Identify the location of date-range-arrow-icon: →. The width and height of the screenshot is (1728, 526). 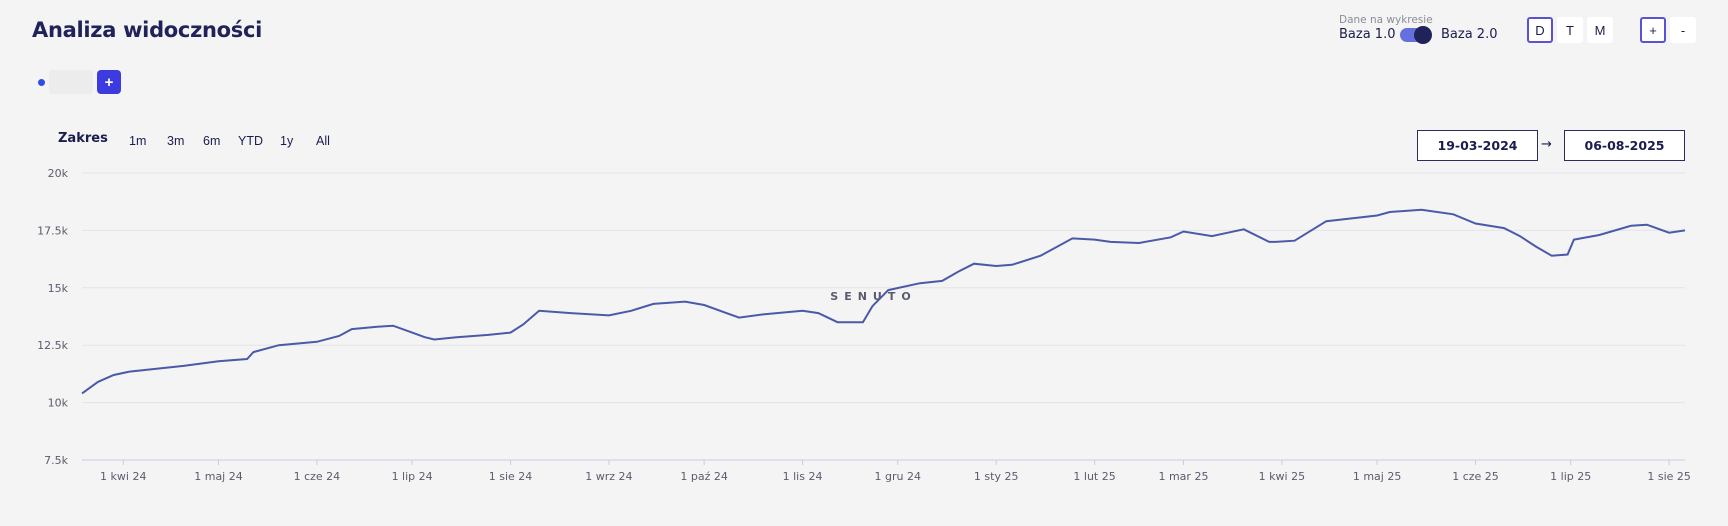
(1546, 144).